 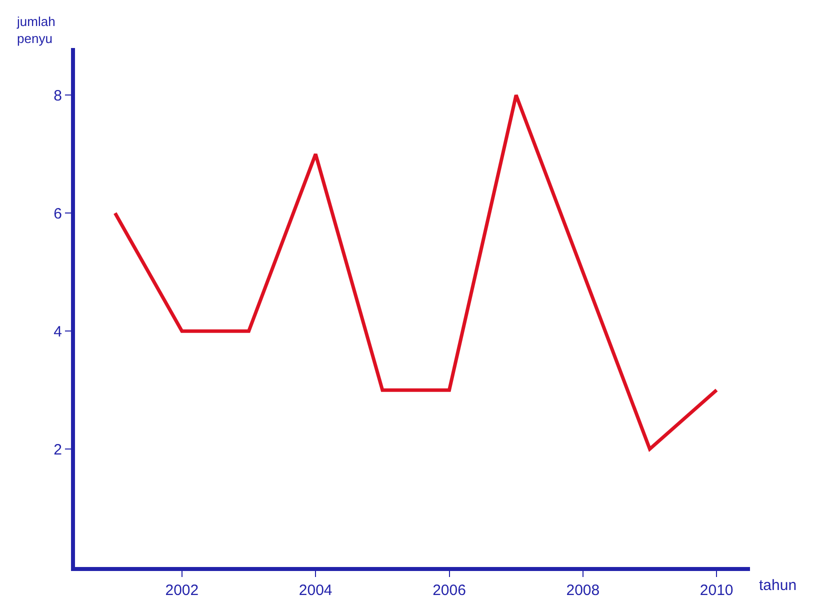 What do you see at coordinates (717, 590) in the screenshot?
I see `x-tick-label: 2010` at bounding box center [717, 590].